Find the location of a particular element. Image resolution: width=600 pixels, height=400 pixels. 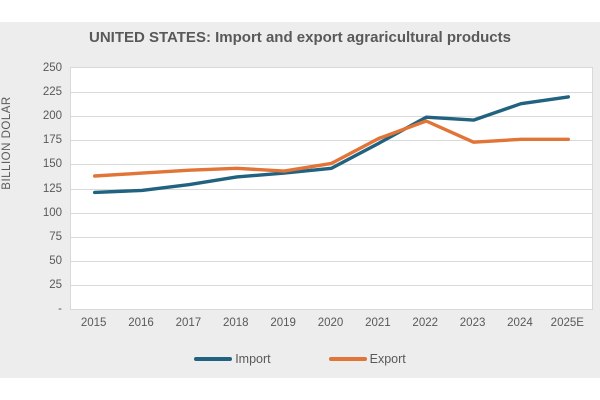

y-axis-tick-label: - is located at coordinates (60, 309).